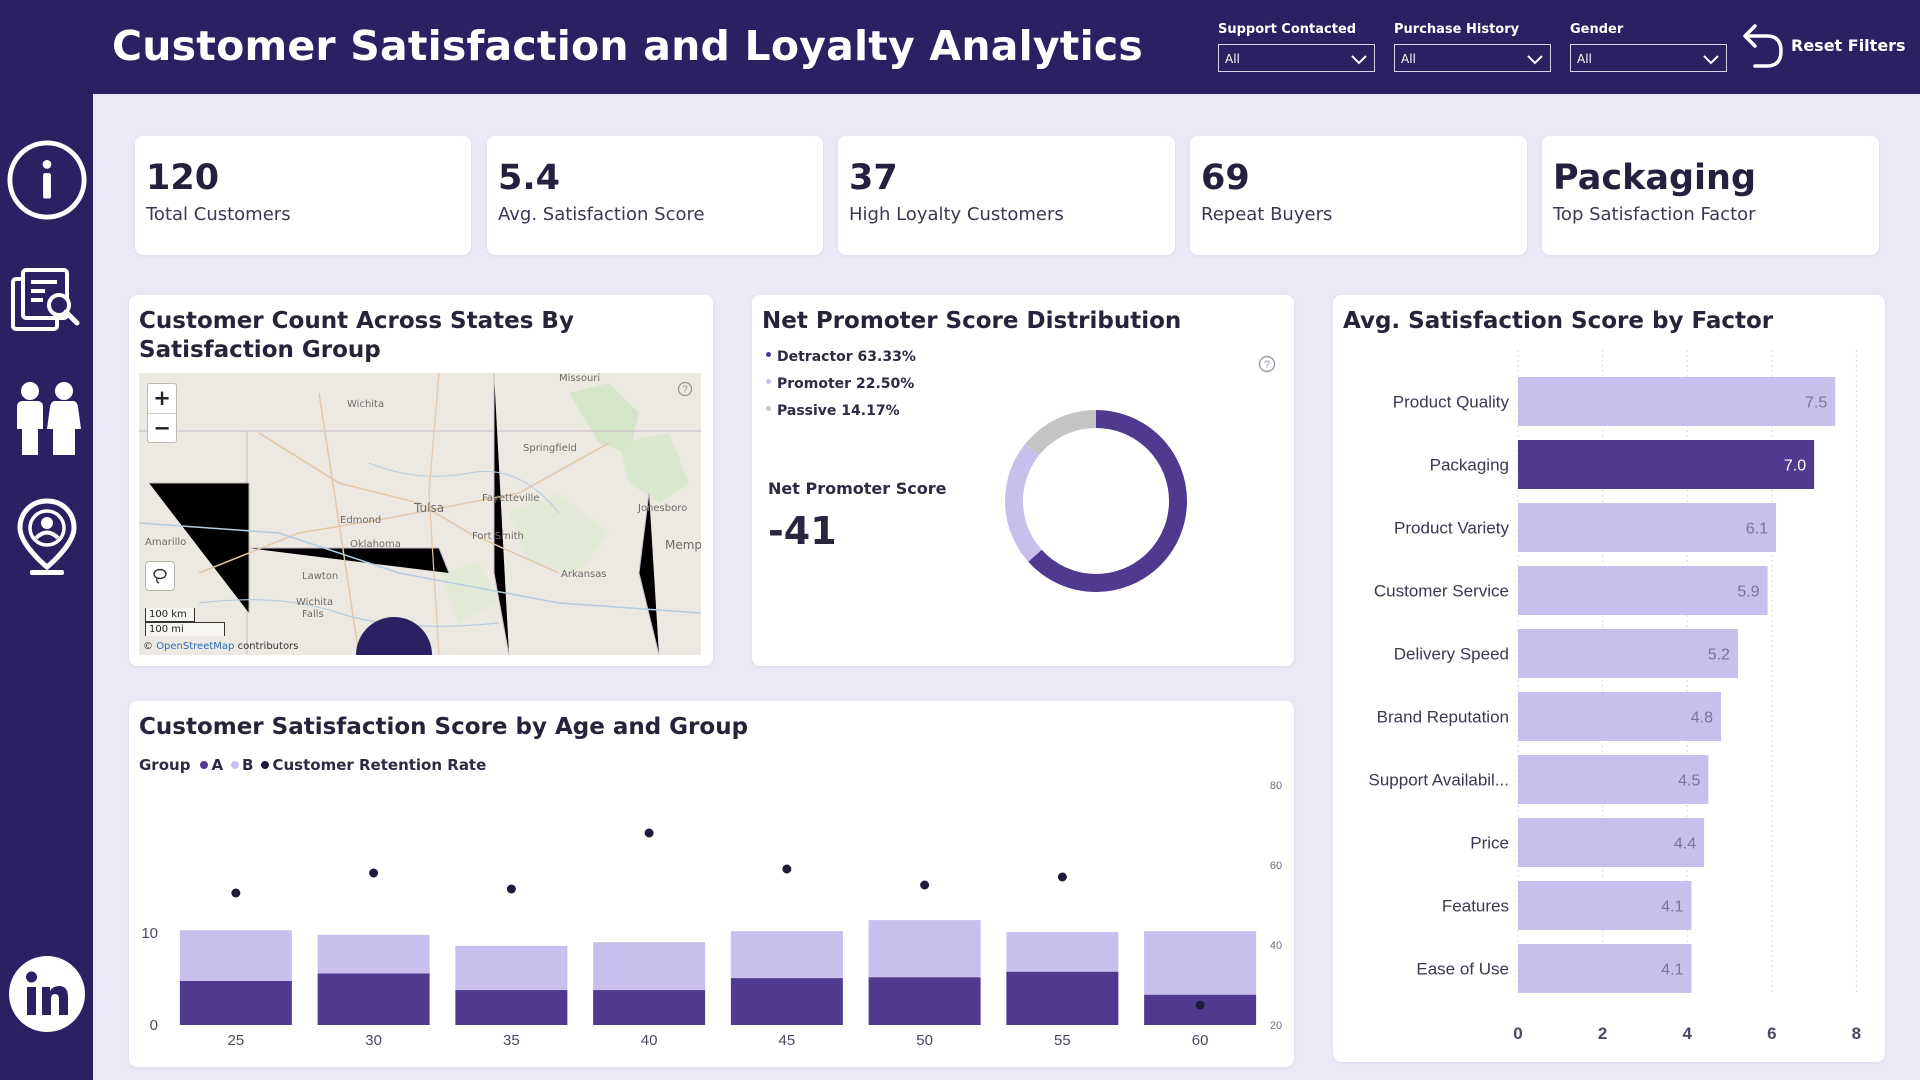 Image resolution: width=1920 pixels, height=1080 pixels. I want to click on legend-label-retention: Customer Retention Rate, so click(379, 765).